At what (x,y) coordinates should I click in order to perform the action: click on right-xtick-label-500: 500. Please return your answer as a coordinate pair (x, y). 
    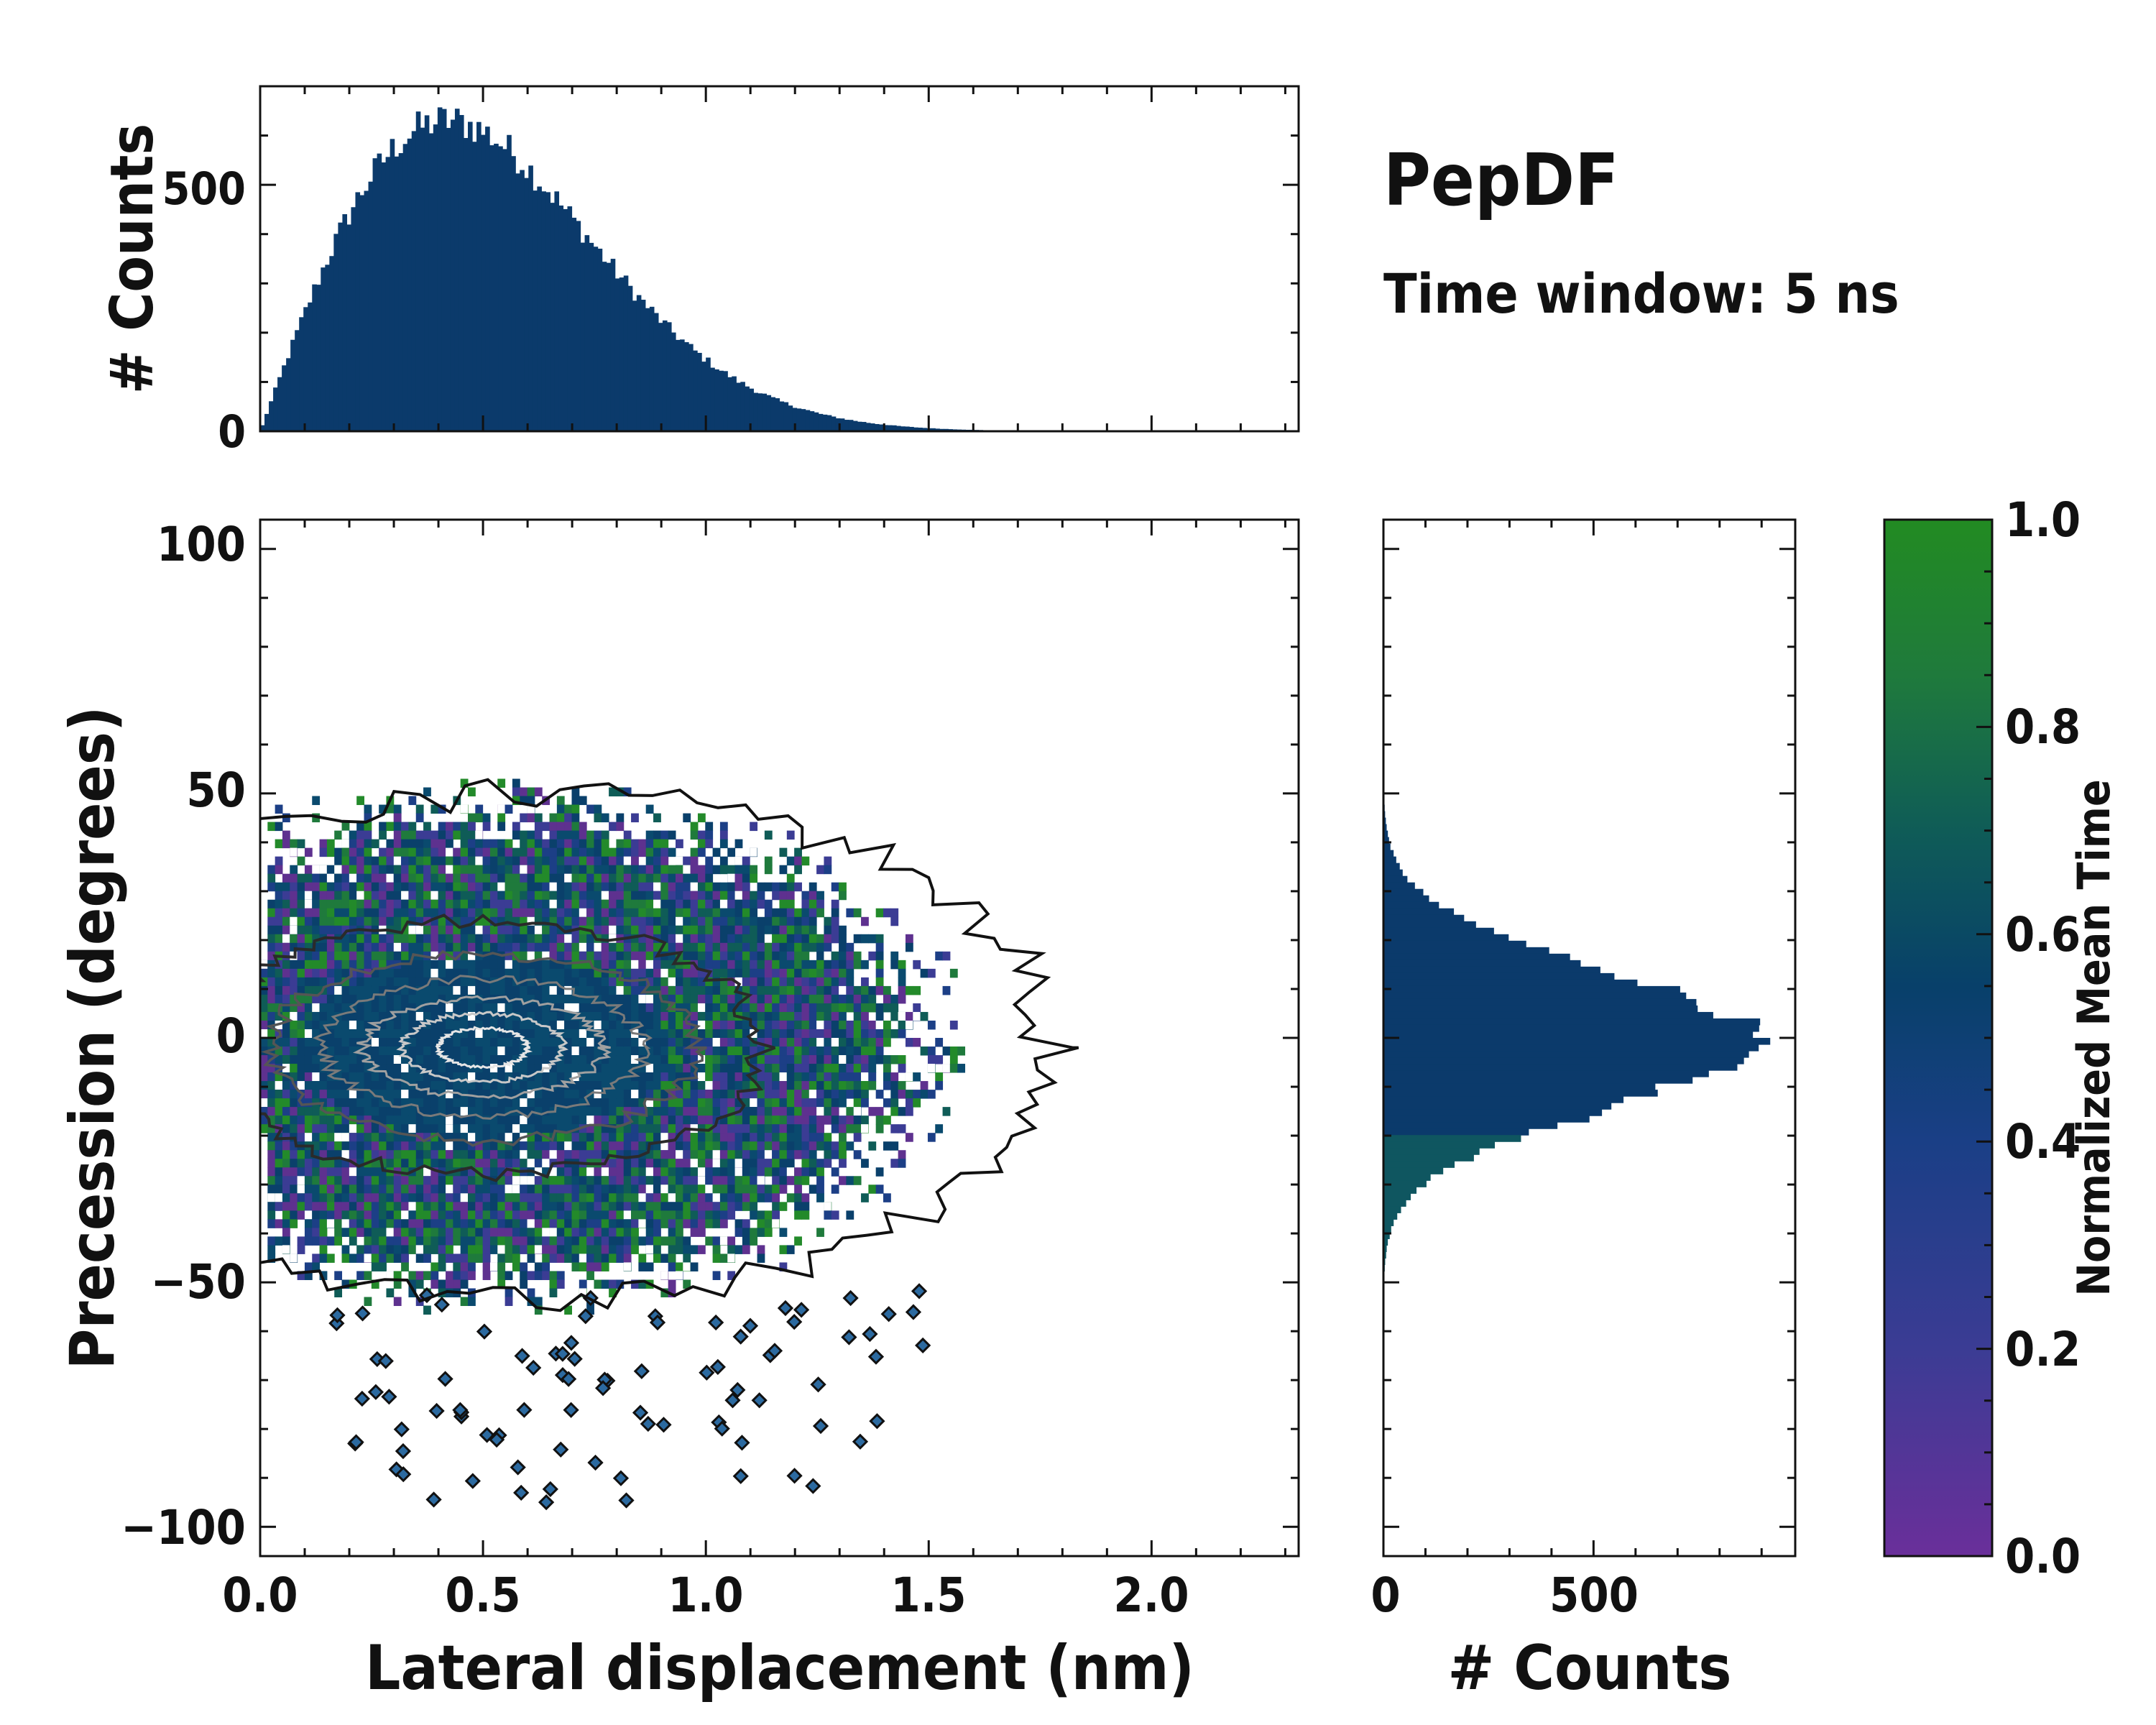
    Looking at the image, I should click on (1594, 1595).